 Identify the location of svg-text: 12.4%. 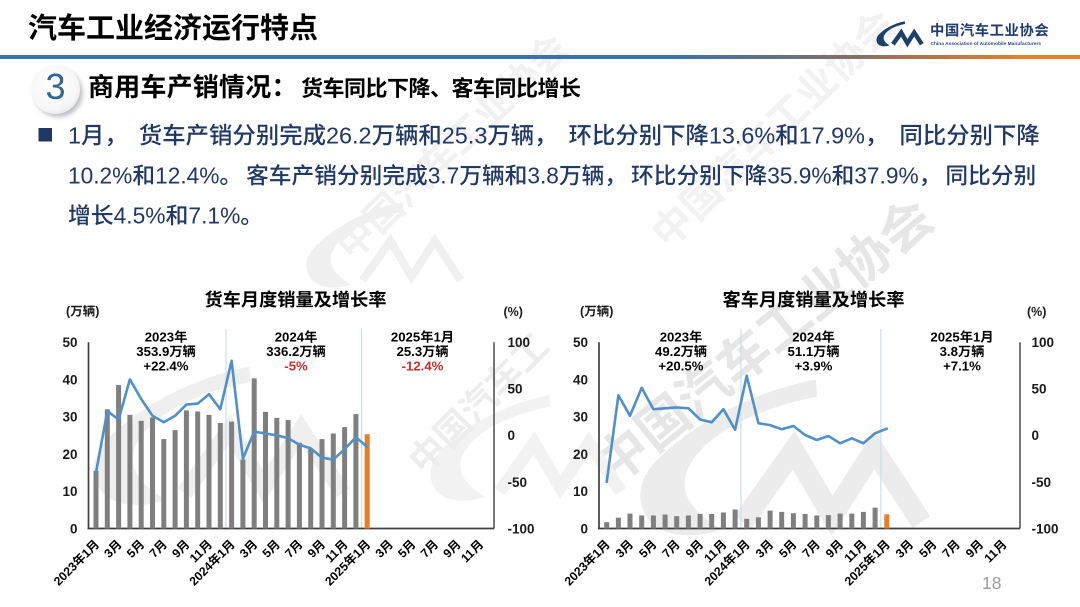
(187, 176).